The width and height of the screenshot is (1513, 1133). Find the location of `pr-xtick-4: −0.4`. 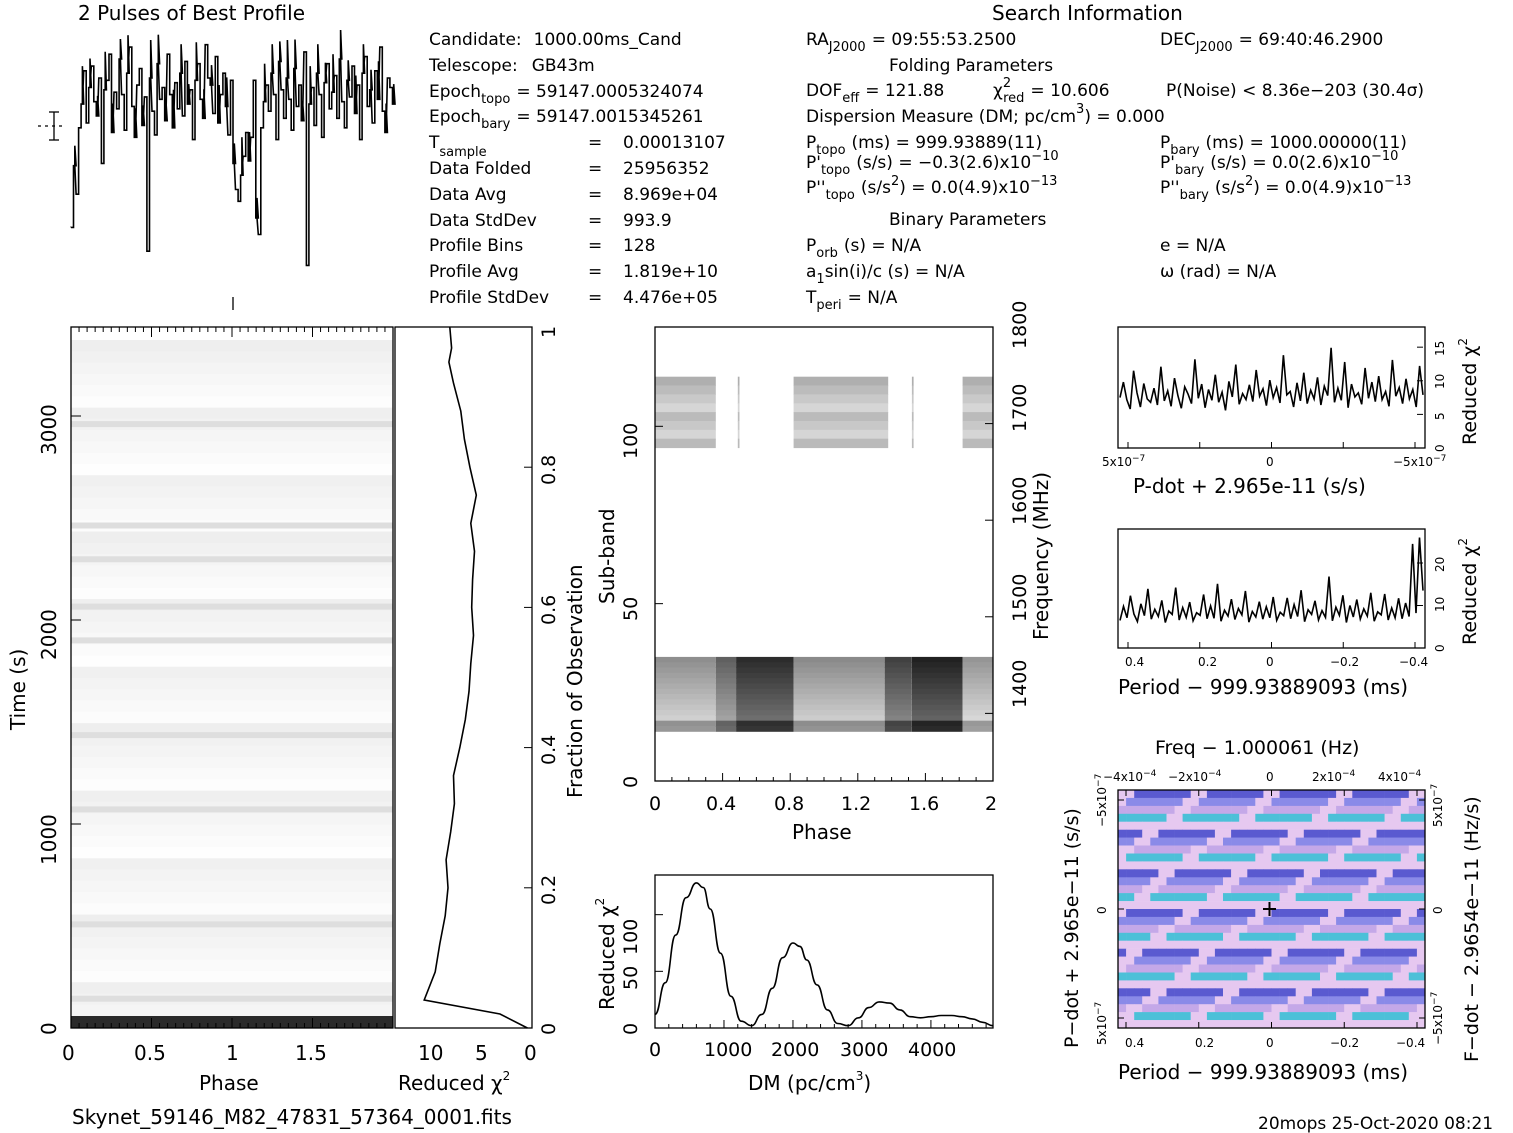

pr-xtick-4: −0.4 is located at coordinates (1413, 662).